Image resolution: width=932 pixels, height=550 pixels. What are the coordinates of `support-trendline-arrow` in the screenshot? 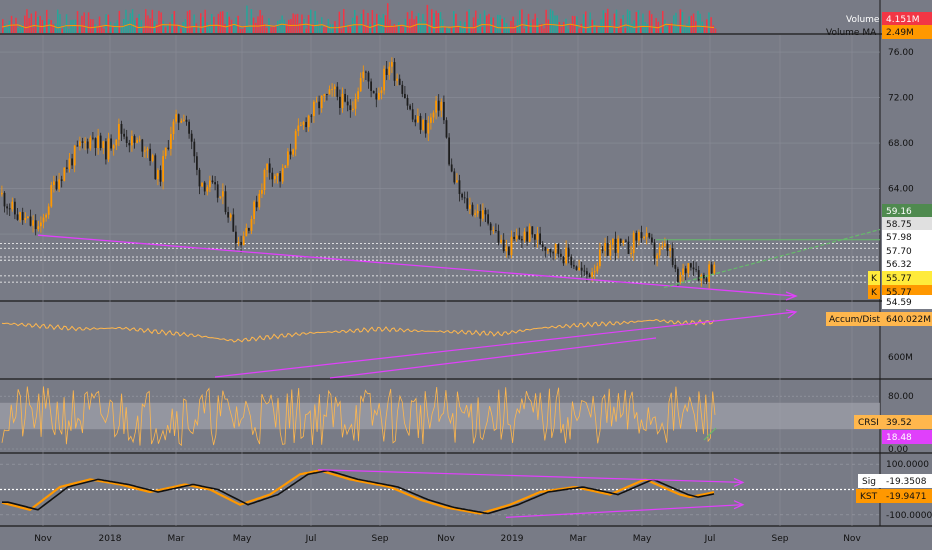 It's located at (791, 296).